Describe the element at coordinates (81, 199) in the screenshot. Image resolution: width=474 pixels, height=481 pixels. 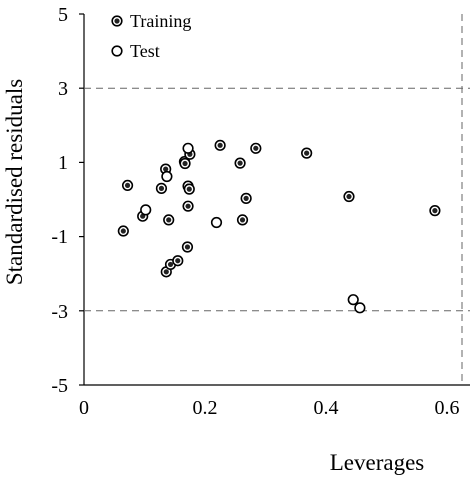
I see `y-tick-marks` at that location.